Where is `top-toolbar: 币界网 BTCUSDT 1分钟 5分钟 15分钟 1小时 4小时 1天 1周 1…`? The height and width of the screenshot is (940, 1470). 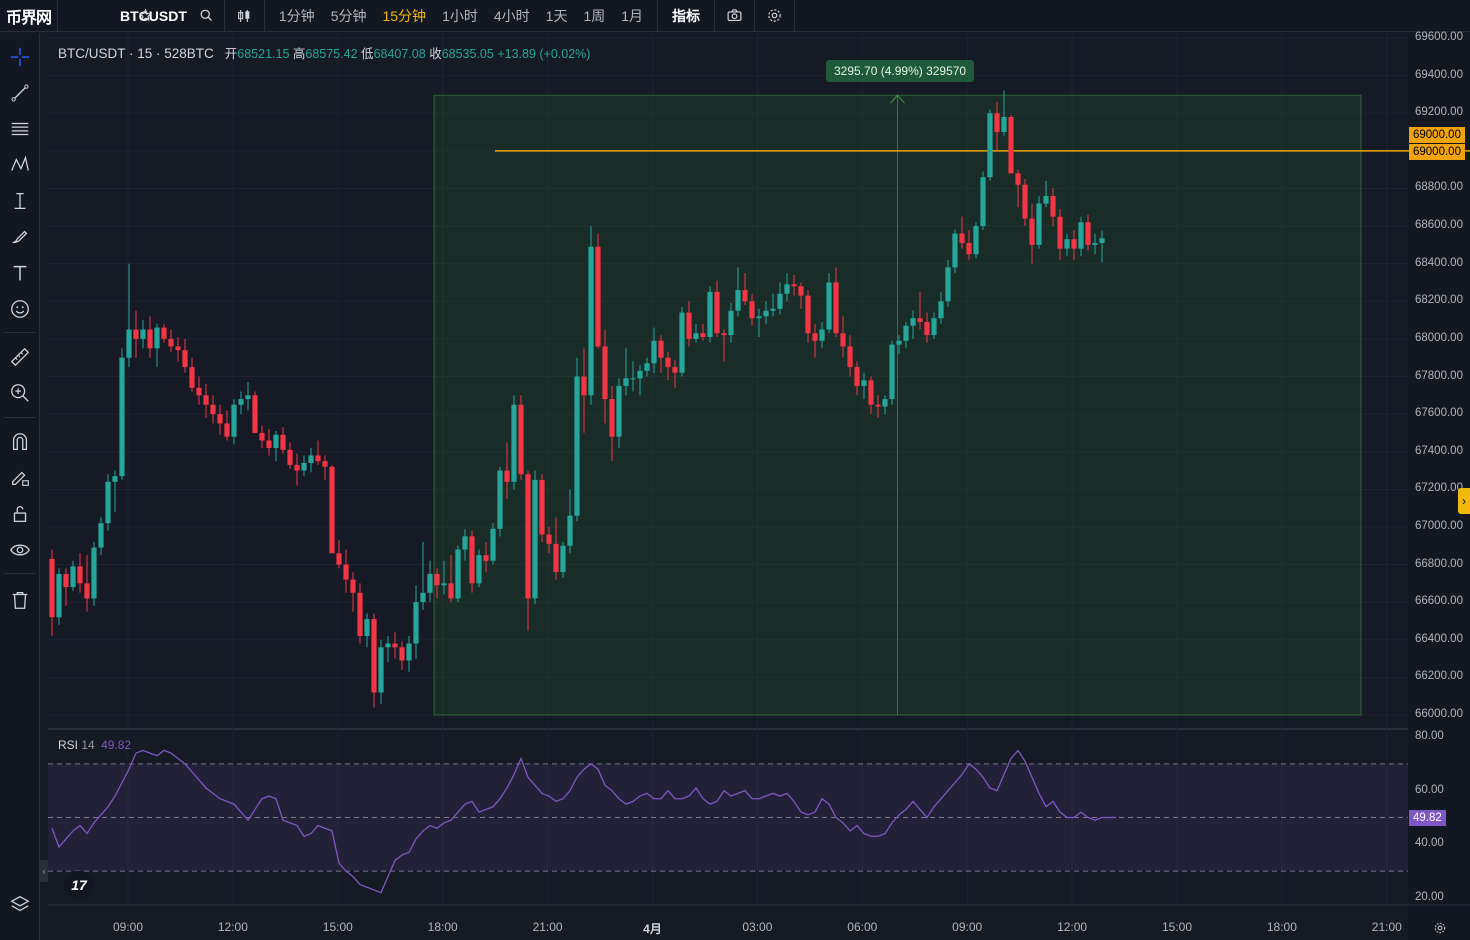
top-toolbar: 币界网 BTCUSDT 1分钟 5分钟 15分钟 1小时 4小时 1天 1周 1… is located at coordinates (735, 16).